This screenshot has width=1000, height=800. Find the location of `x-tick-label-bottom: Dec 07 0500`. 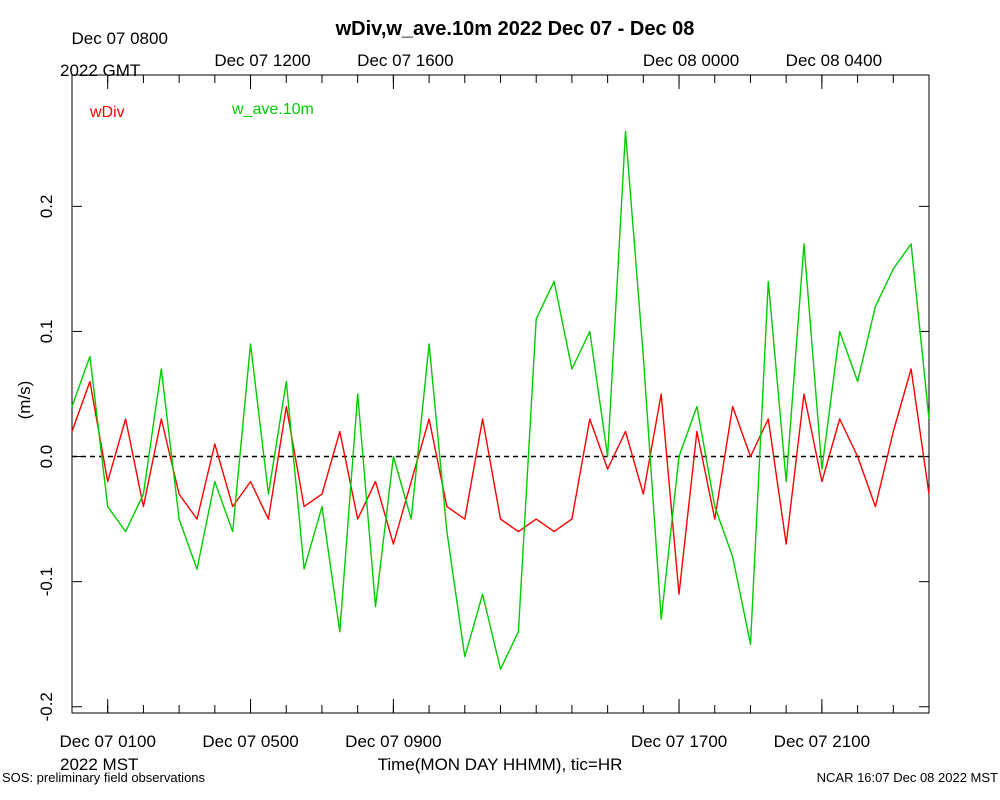

x-tick-label-bottom: Dec 07 0500 is located at coordinates (250, 741).